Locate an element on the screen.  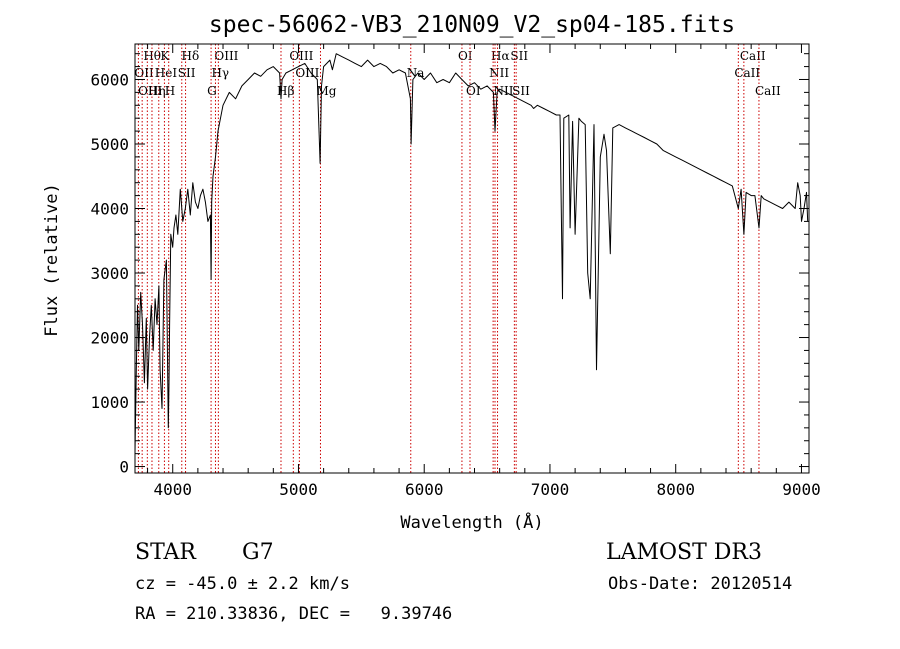
spectral-line-label: K is located at coordinates (165, 56).